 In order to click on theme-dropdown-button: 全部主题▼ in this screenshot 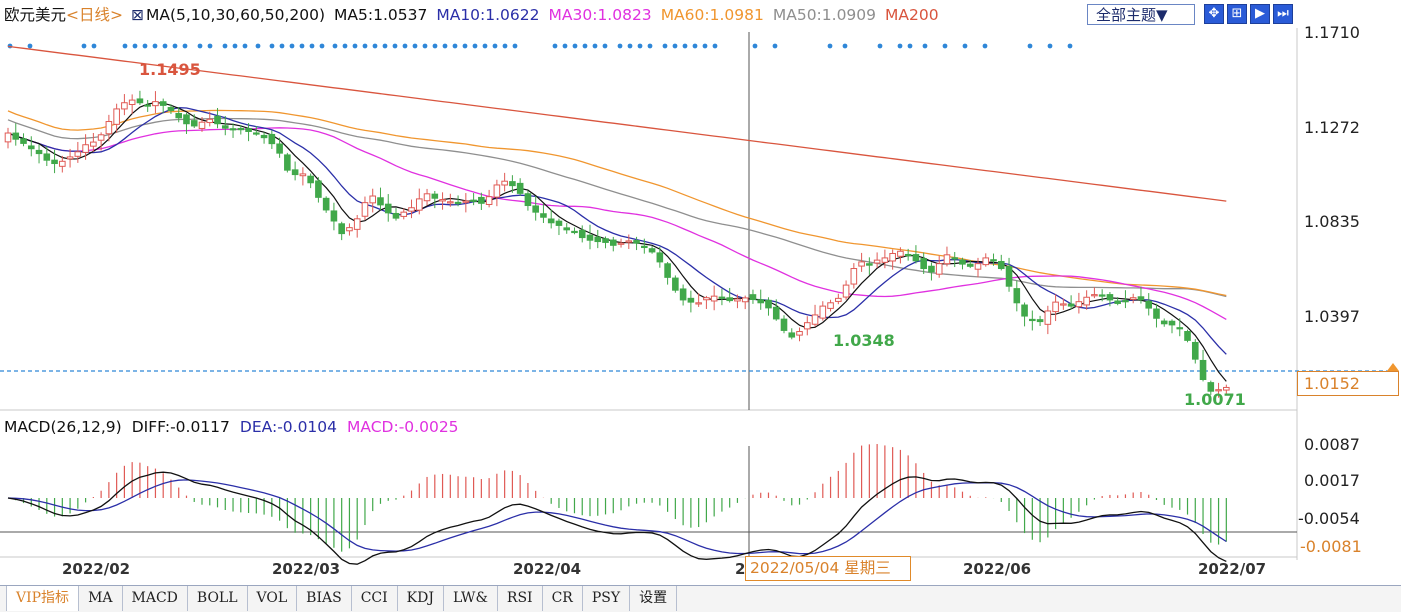, I will do `click(1141, 14)`.